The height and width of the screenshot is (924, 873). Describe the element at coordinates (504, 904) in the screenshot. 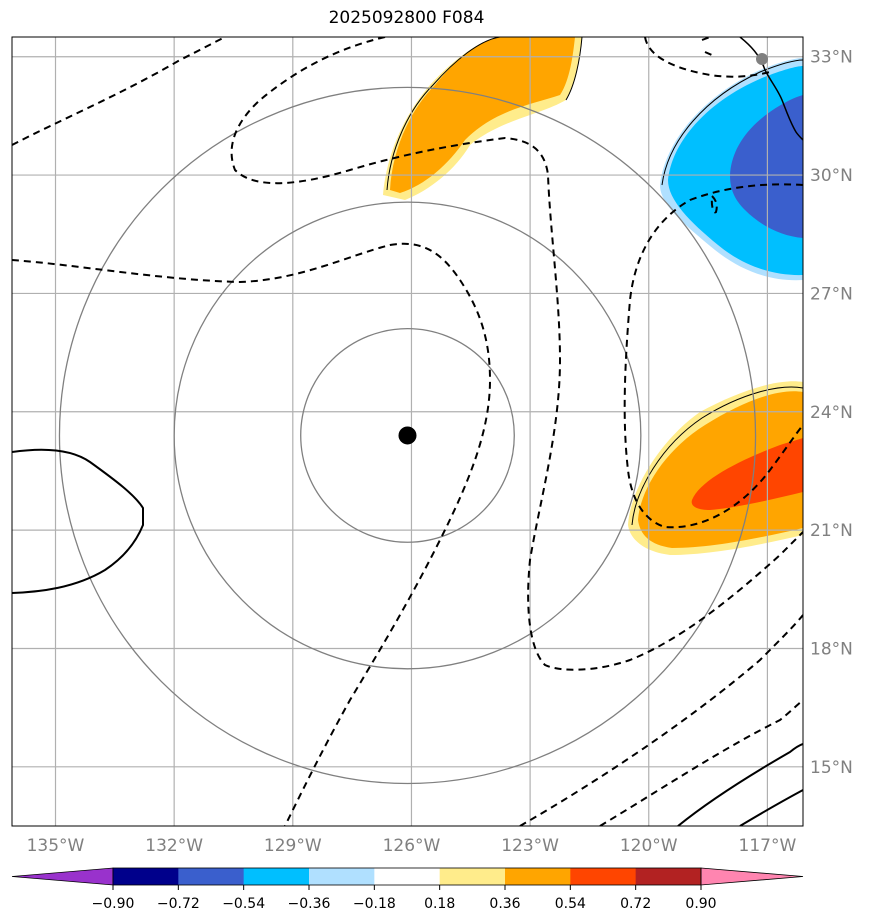

I see `colorbar-tick-label: 0.36` at that location.